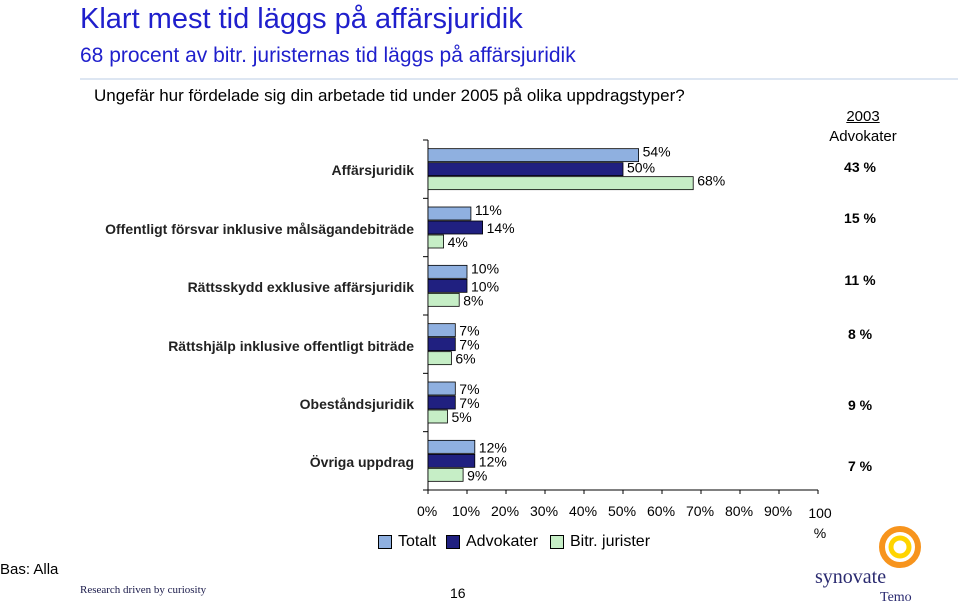 The height and width of the screenshot is (606, 960). I want to click on x-tick-label: 30%, so click(544, 511).